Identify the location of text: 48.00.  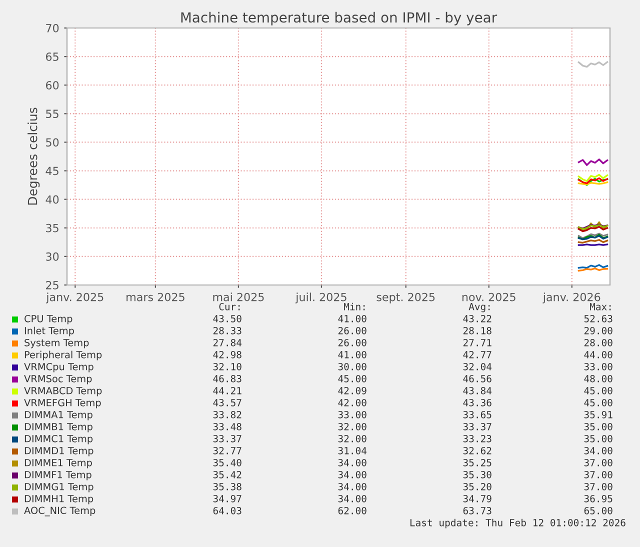
(598, 378).